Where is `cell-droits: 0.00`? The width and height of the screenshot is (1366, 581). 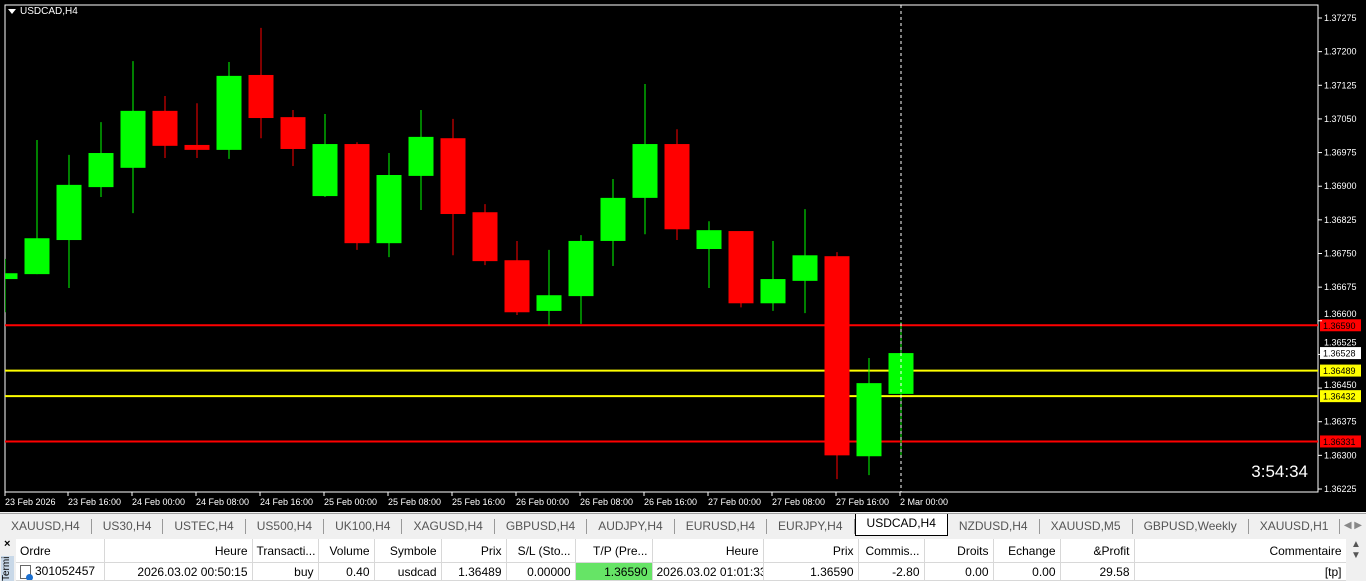 cell-droits: 0.00 is located at coordinates (959, 571).